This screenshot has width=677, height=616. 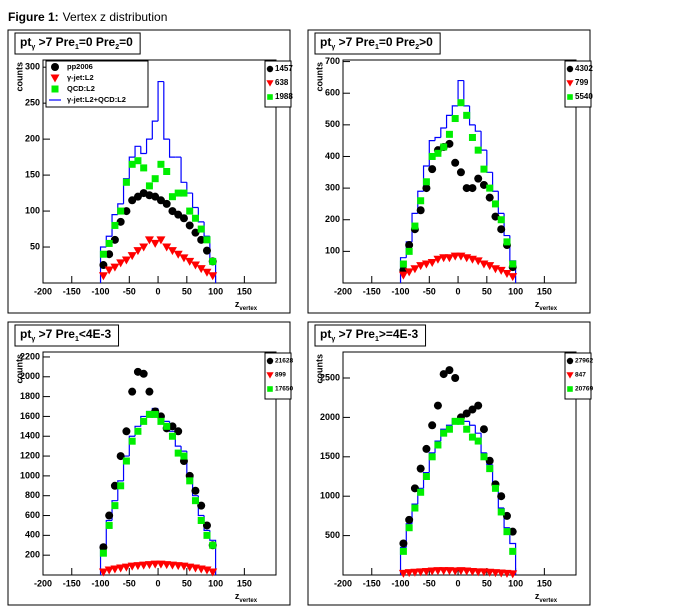 I want to click on chart-title: ptγ >7 Pre1=0 Pre2=0, so click(x=76, y=43).